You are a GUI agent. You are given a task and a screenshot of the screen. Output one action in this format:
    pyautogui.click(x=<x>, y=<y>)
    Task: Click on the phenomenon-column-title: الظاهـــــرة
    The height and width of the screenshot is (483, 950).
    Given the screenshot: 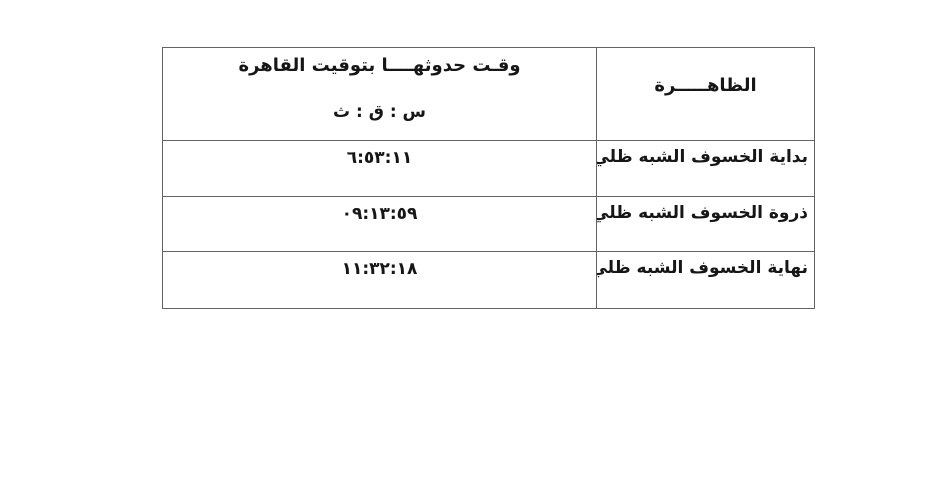 What is the action you would take?
    pyautogui.click(x=705, y=85)
    